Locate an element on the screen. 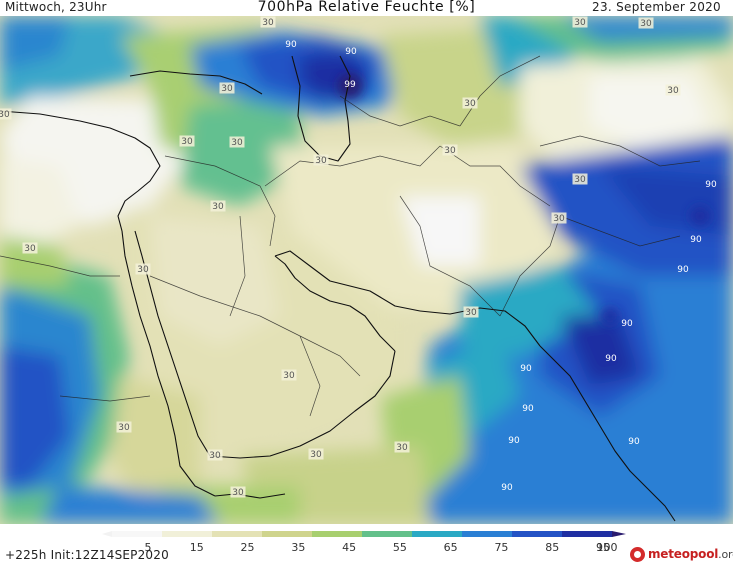 The width and height of the screenshot is (733, 570). contour-label-99: 99 is located at coordinates (350, 85).